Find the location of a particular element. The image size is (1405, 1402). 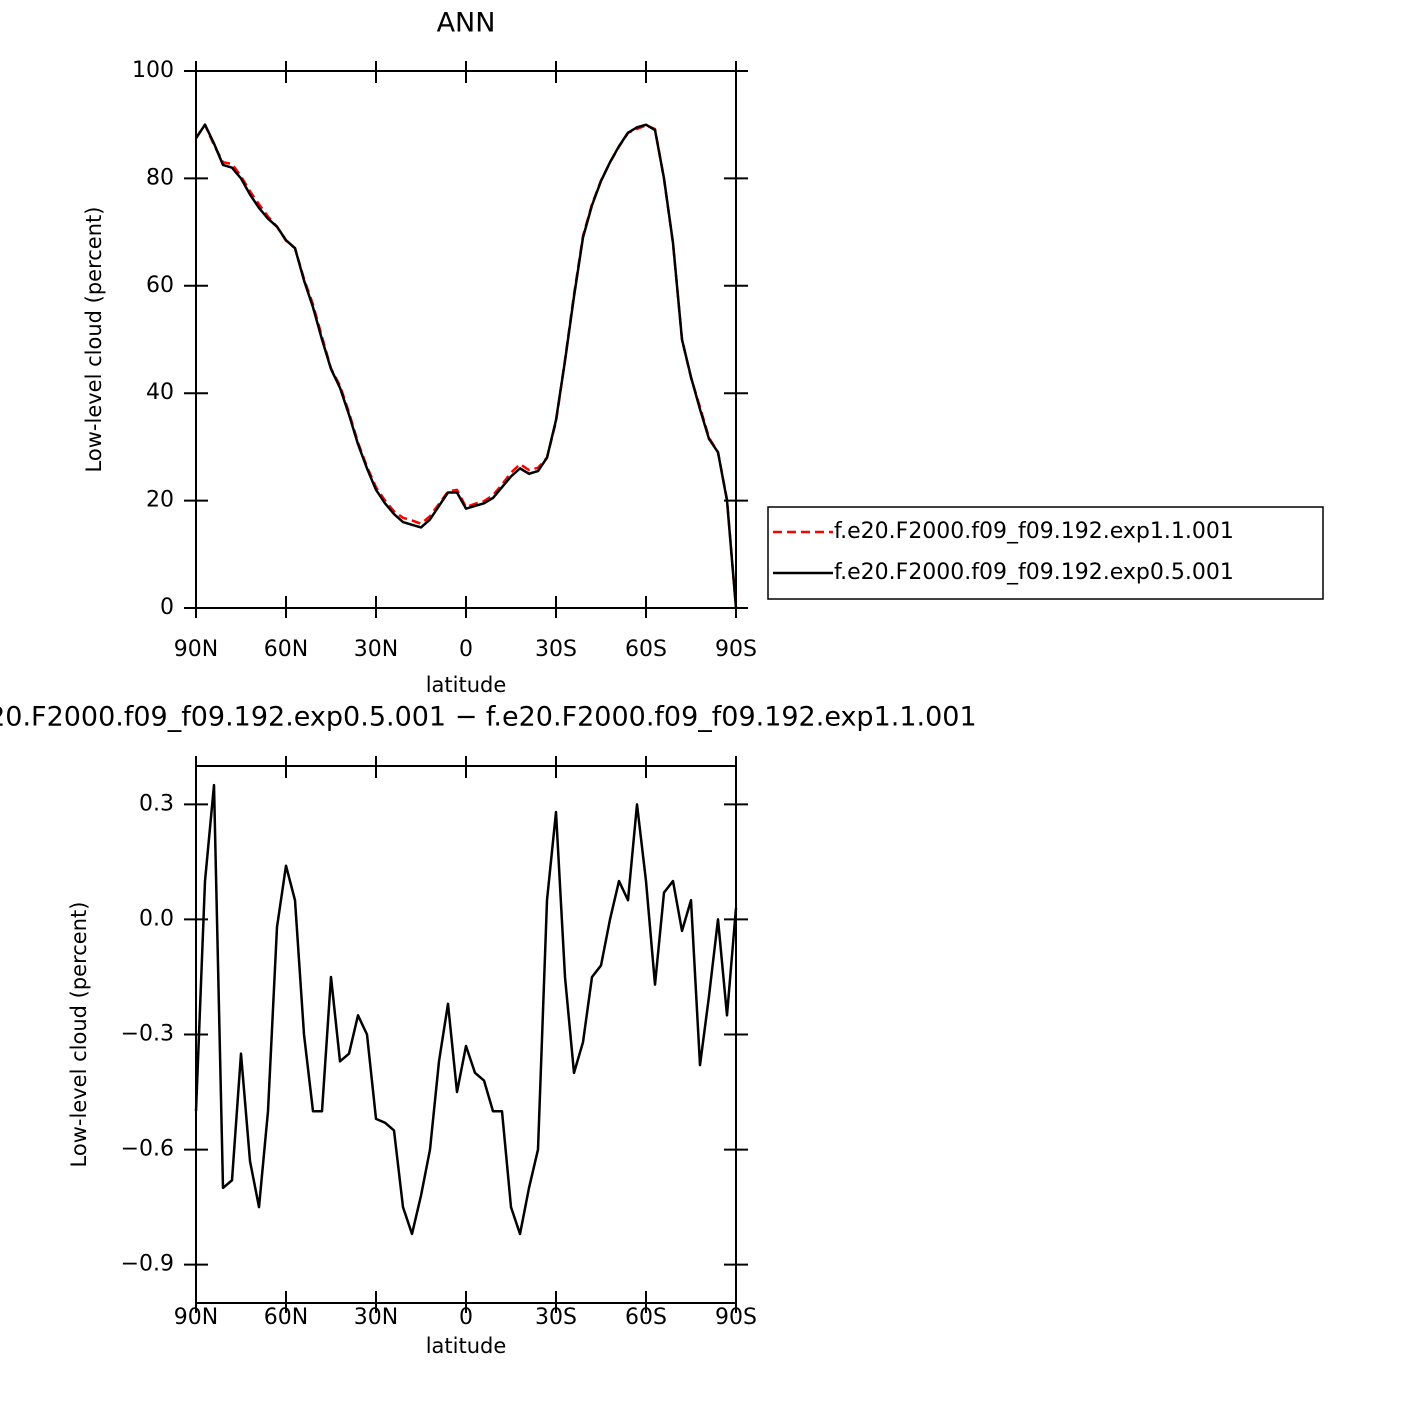

y-tick-label: 100 is located at coordinates (153, 70).